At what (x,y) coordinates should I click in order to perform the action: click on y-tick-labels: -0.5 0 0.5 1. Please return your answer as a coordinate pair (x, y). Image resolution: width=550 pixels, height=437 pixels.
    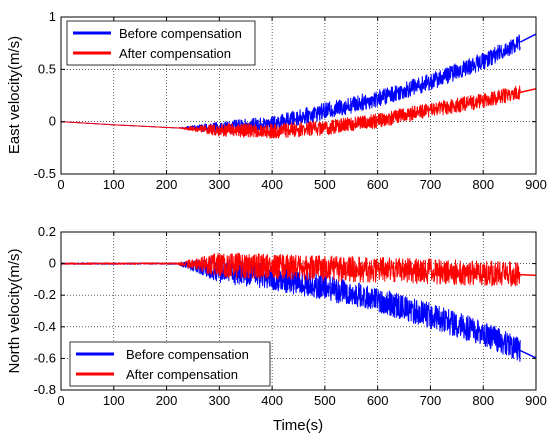
    Looking at the image, I should click on (45, 95).